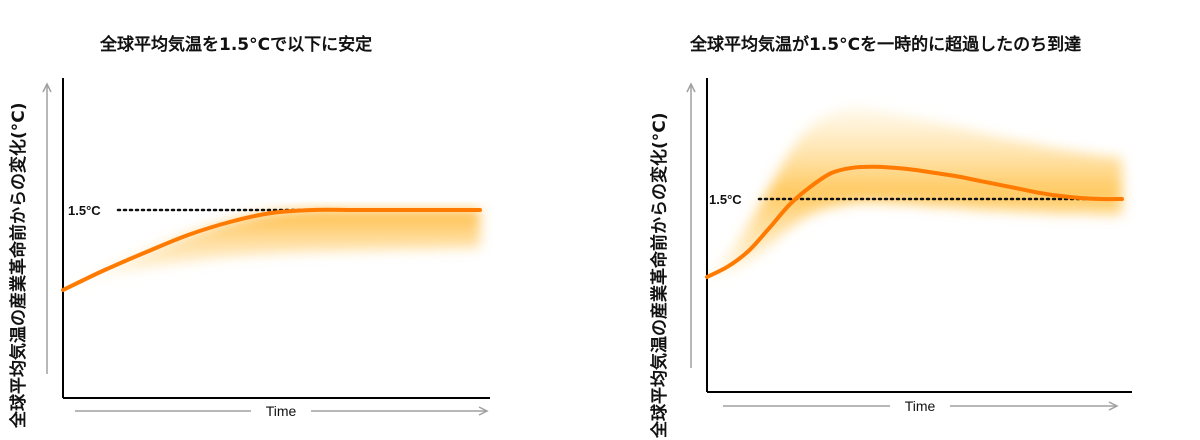 The width and height of the screenshot is (1200, 440). What do you see at coordinates (886, 45) in the screenshot?
I see `right-chart-title: 全球平均気温が1.5°Cを一時的に超過したのち到達` at bounding box center [886, 45].